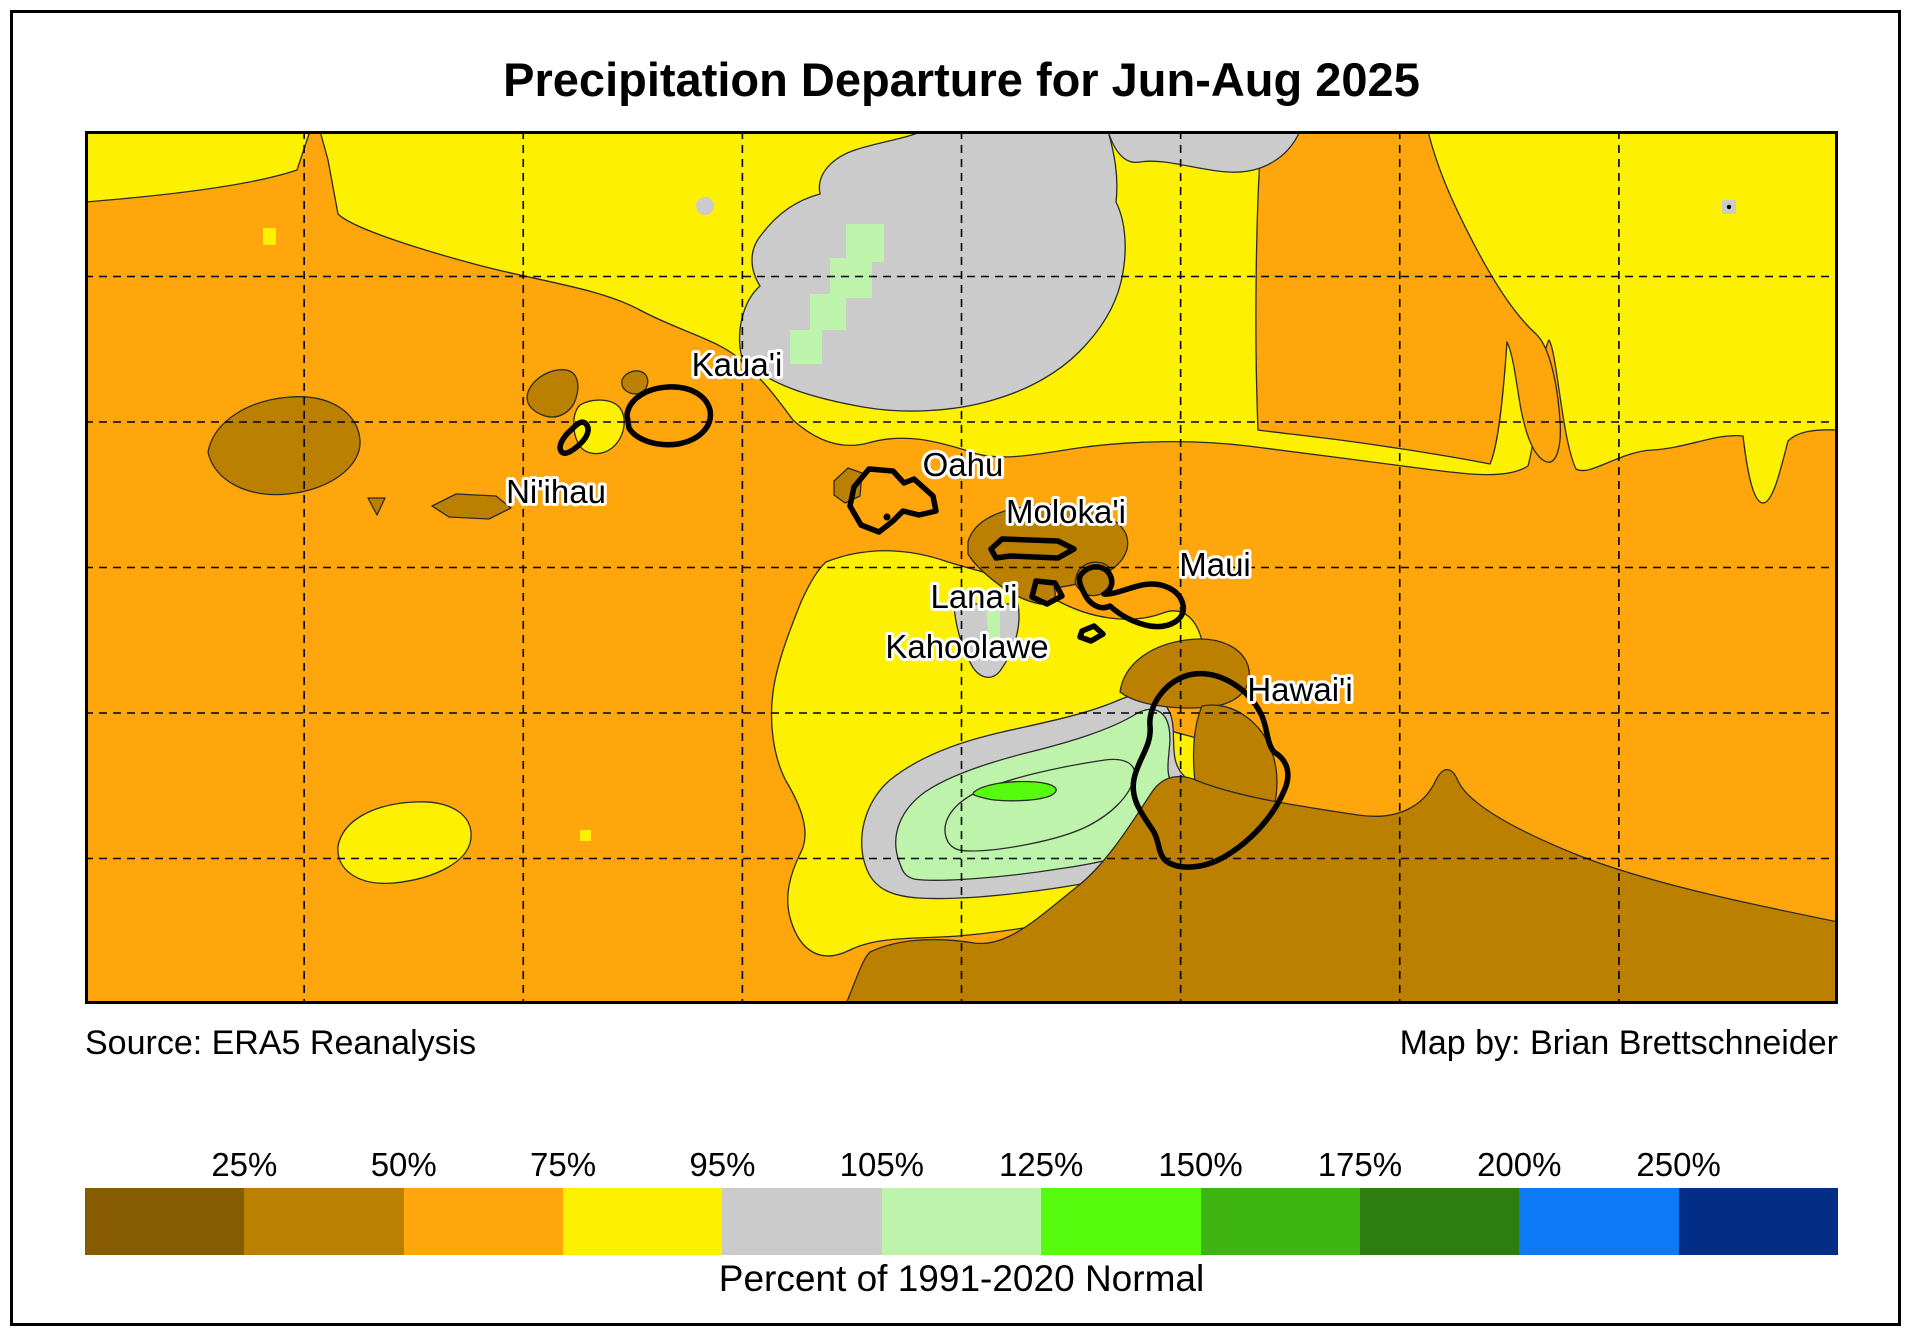 This screenshot has width=1917, height=1342. I want to click on legend-tick-200%: 200%, so click(1519, 1164).